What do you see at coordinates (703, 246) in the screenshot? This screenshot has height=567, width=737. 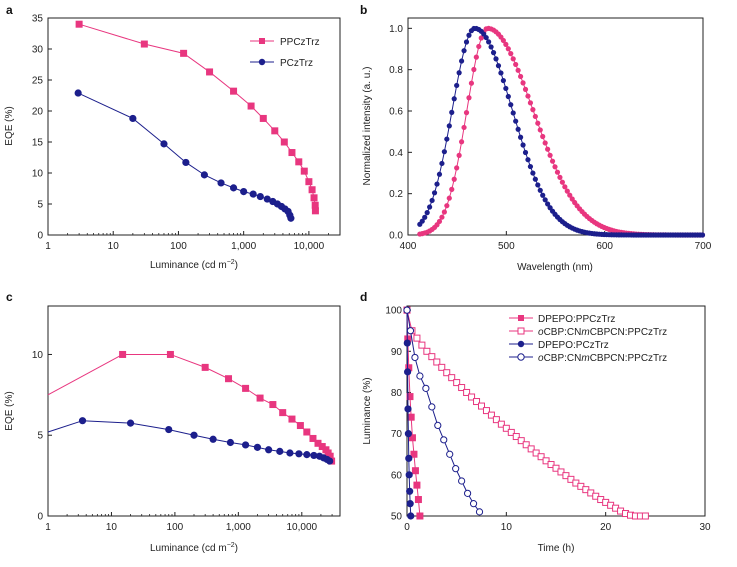 I see `x-tick-label-b: 700` at bounding box center [703, 246].